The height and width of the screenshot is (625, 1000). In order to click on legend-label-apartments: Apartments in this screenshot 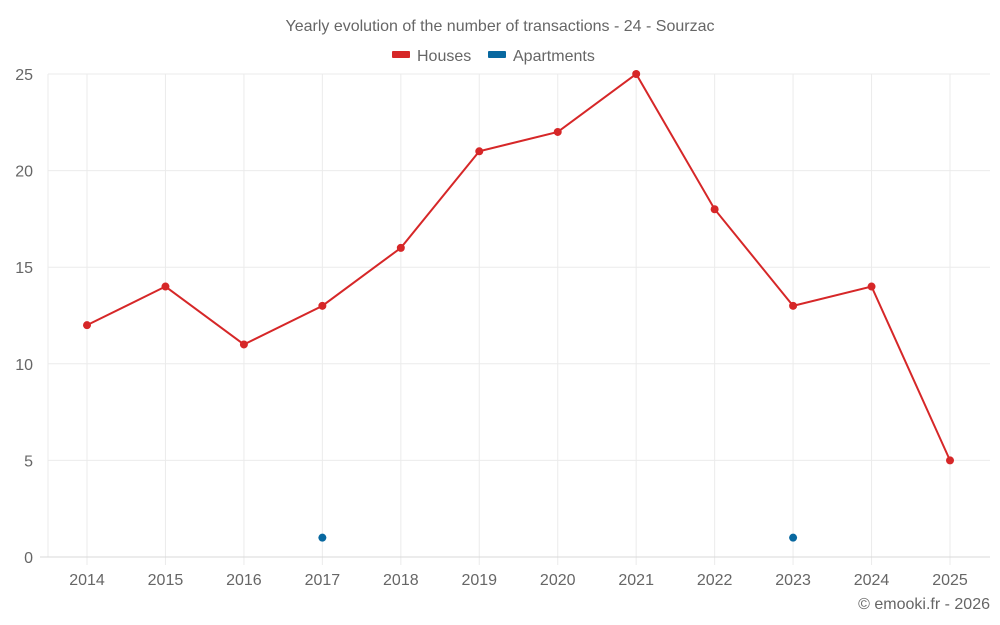, I will do `click(554, 56)`.